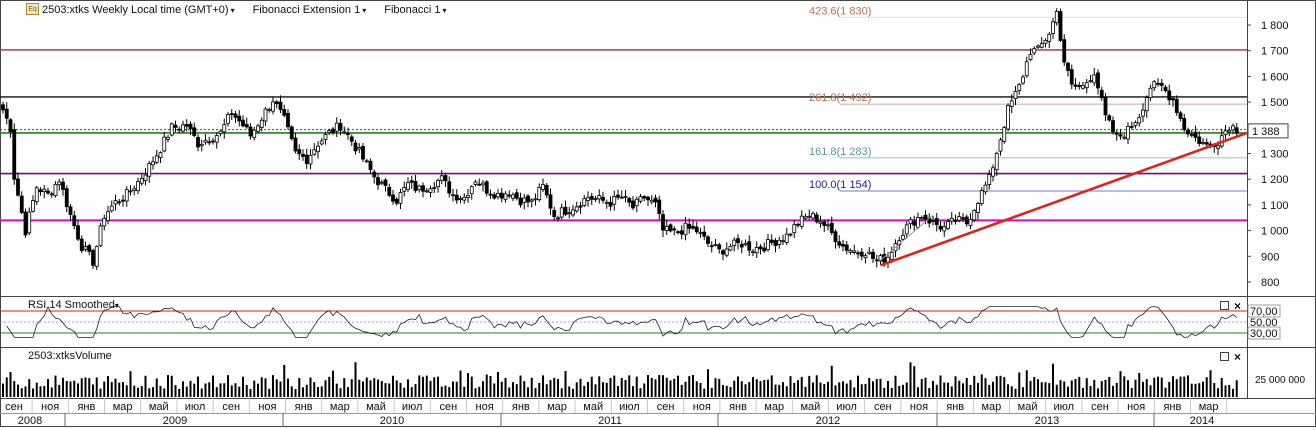 Image resolution: width=1316 pixels, height=430 pixels. I want to click on month-label: янв, so click(304, 407).